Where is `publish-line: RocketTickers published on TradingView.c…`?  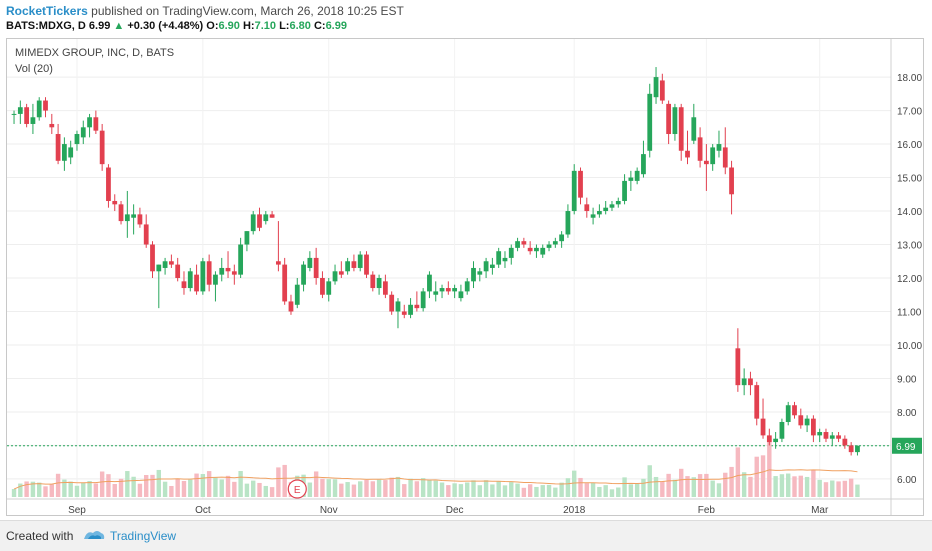 publish-line: RocketTickers published on TradingView.c… is located at coordinates (205, 11).